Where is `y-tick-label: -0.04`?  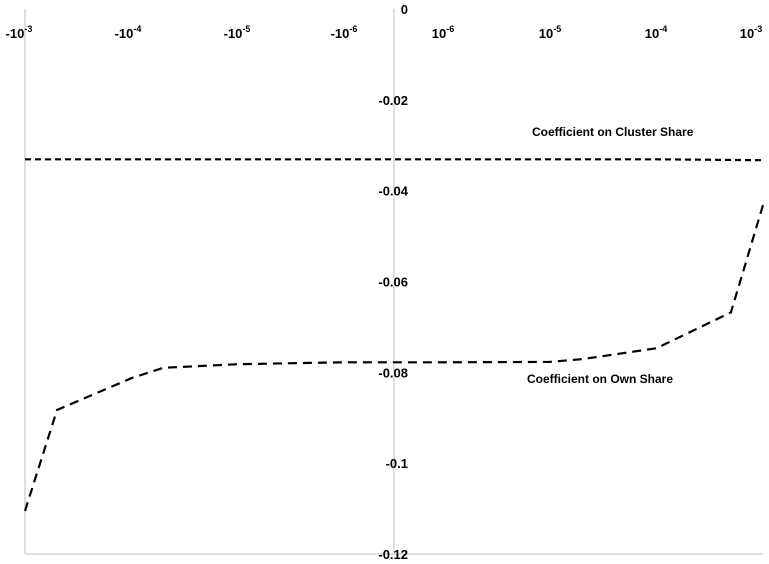 y-tick-label: -0.04 is located at coordinates (393, 191).